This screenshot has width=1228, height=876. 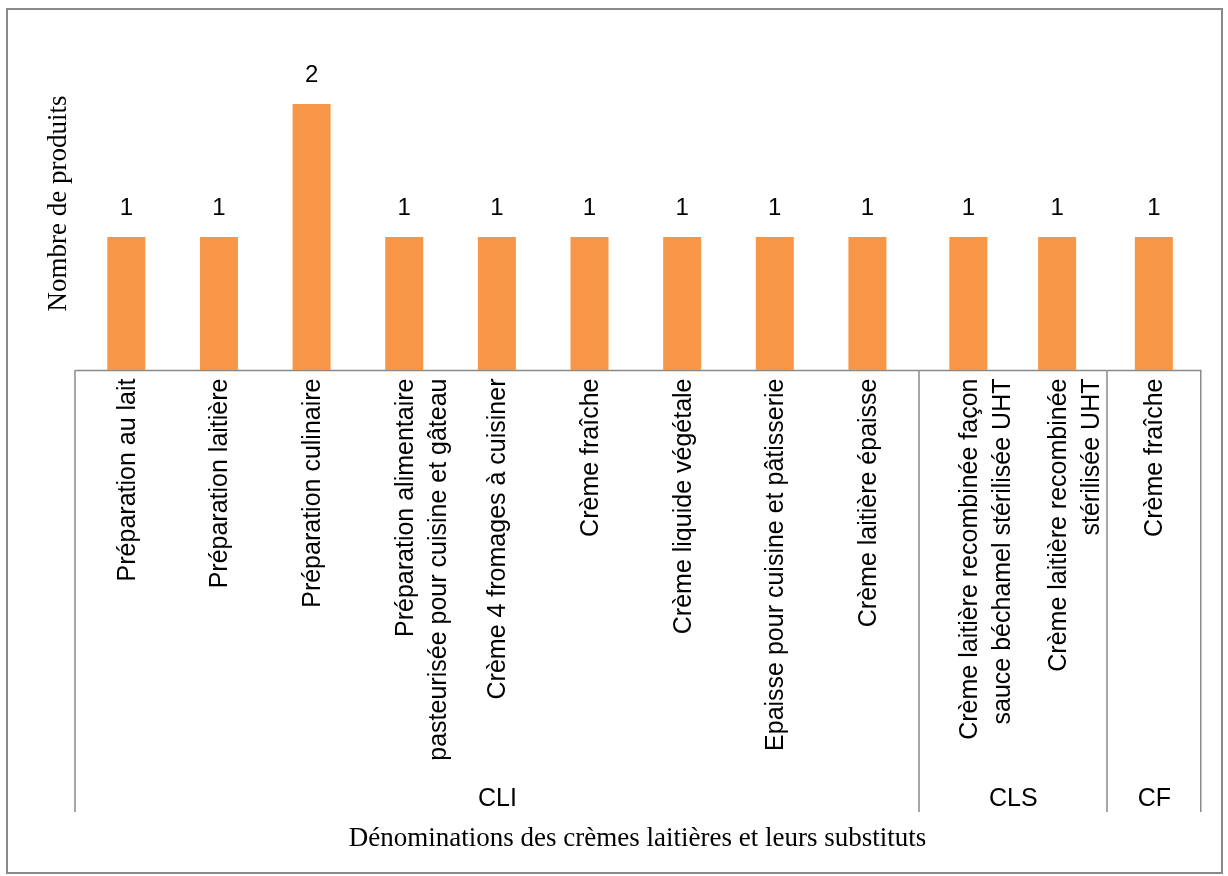 What do you see at coordinates (311, 73) in the screenshot?
I see `data-label: 2` at bounding box center [311, 73].